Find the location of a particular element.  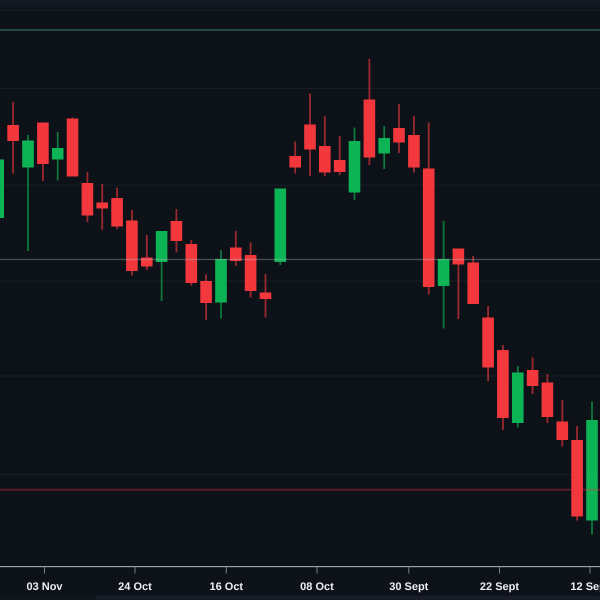

svg-text: 24 Oct is located at coordinates (135, 587).